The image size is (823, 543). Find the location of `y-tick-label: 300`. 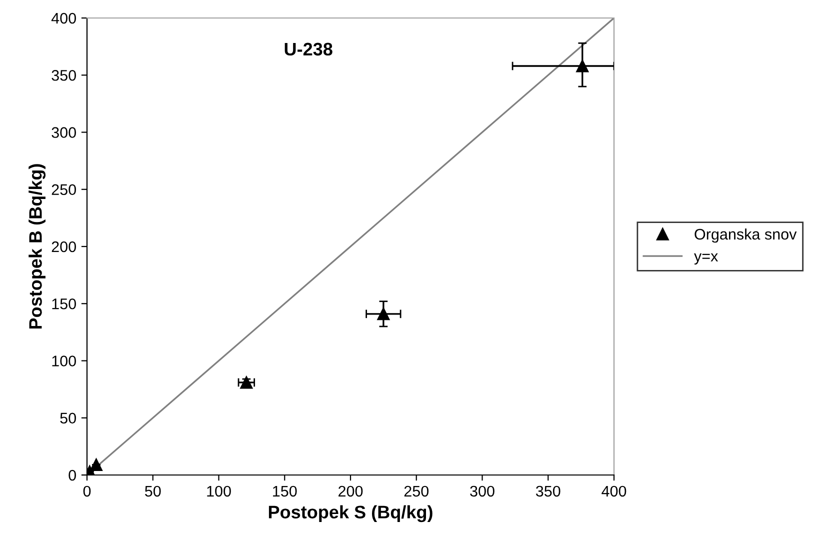

y-tick-label: 300 is located at coordinates (64, 132).